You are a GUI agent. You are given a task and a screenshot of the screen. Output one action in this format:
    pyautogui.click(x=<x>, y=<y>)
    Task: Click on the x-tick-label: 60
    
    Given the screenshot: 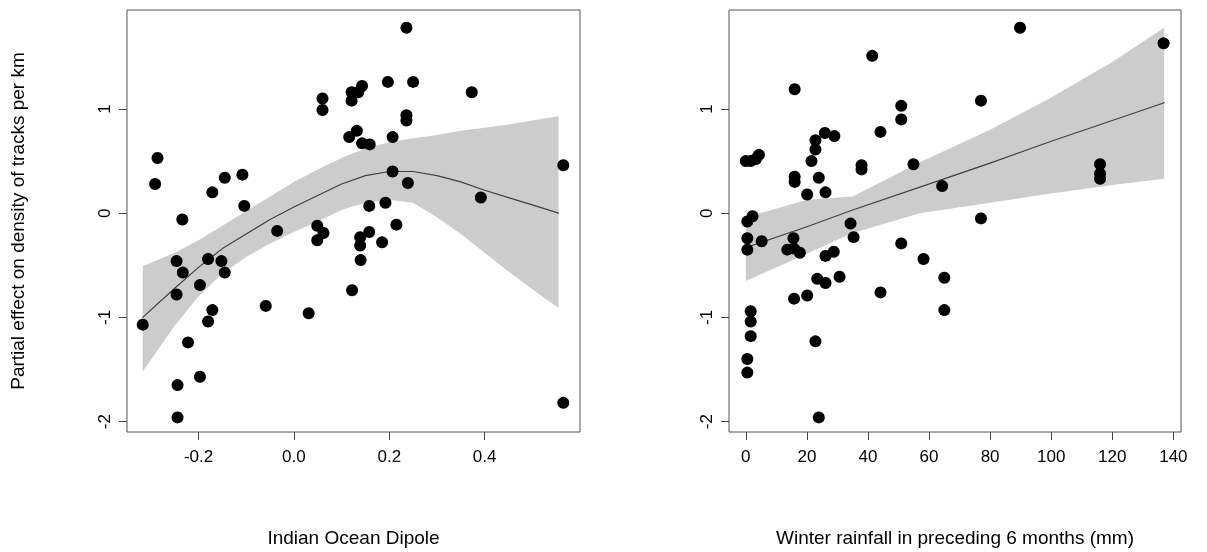 What is the action you would take?
    pyautogui.click(x=929, y=456)
    